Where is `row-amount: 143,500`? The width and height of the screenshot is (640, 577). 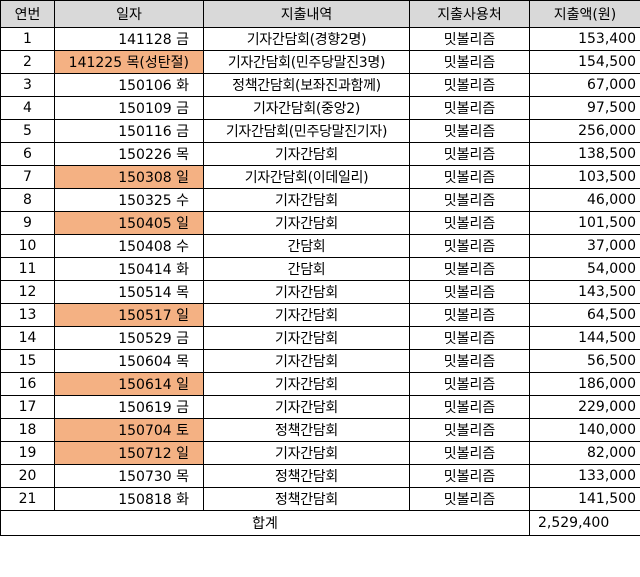 row-amount: 143,500 is located at coordinates (584, 292).